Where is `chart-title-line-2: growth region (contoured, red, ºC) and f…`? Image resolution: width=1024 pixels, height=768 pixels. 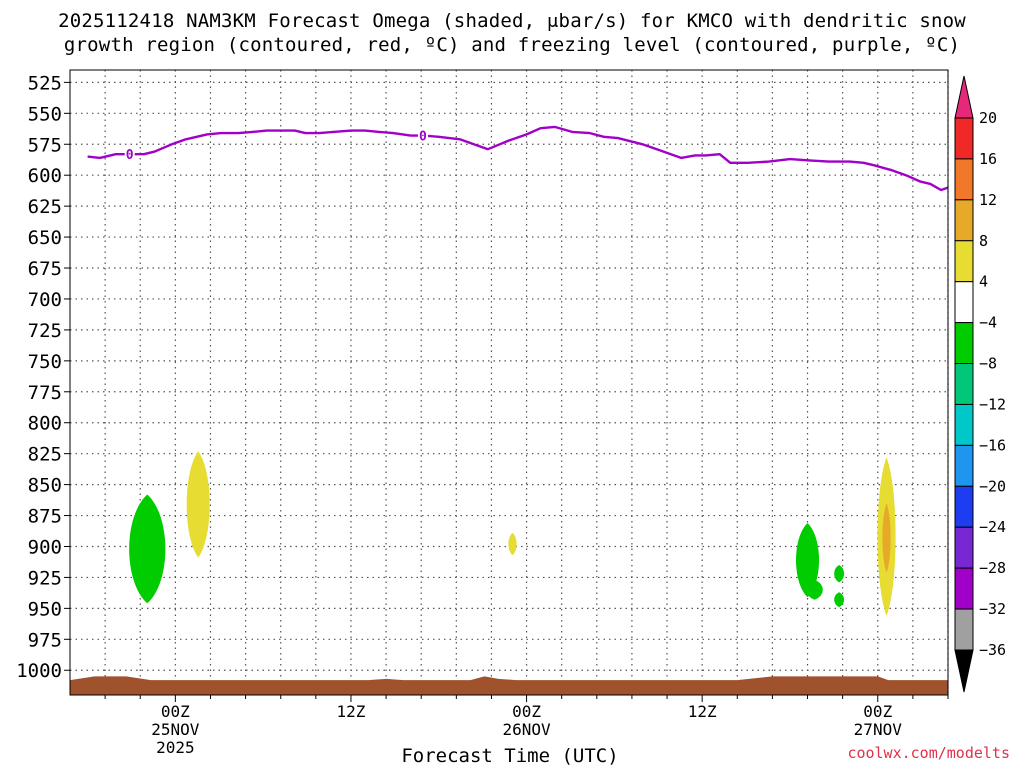 chart-title-line-2: growth region (contoured, red, ºC) and f… is located at coordinates (512, 45).